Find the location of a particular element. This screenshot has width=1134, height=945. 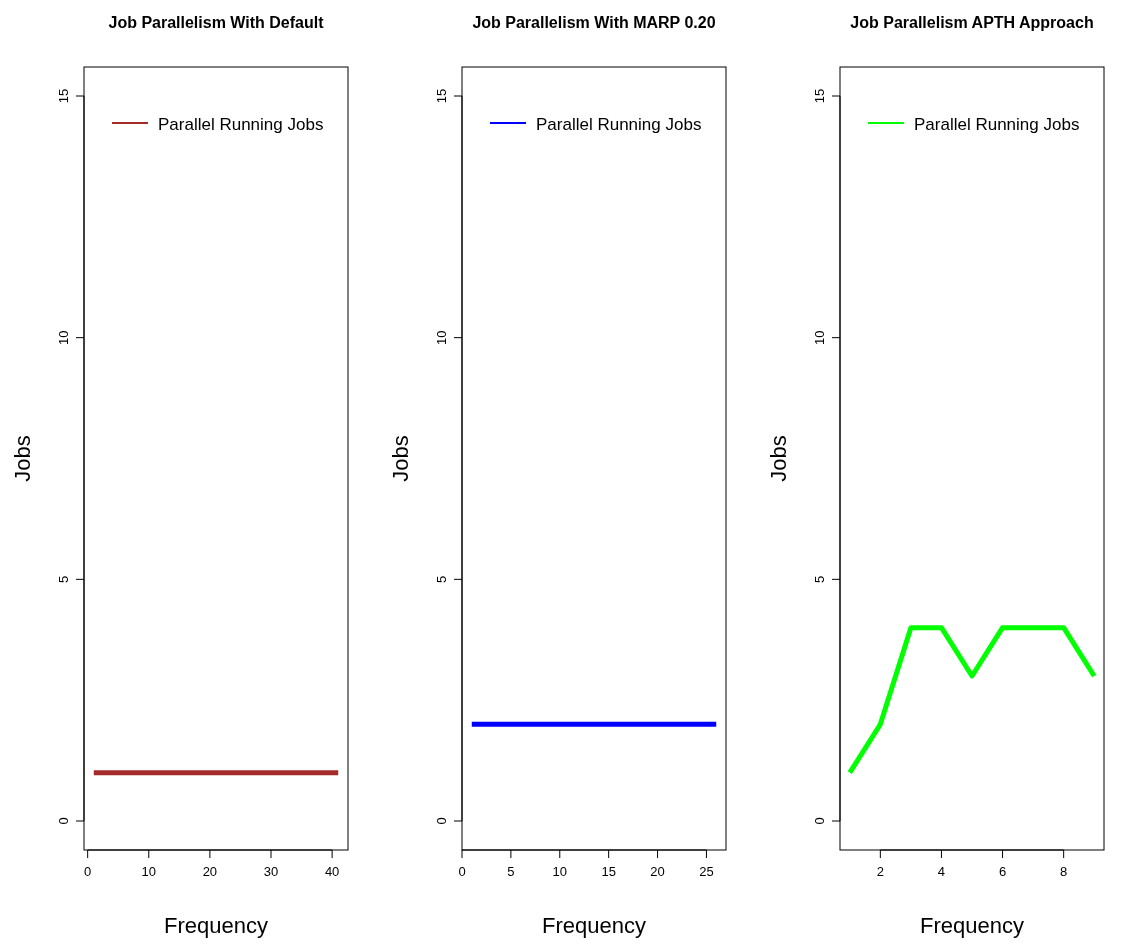

chart-title: Job Parallelism With MARP 0.20 is located at coordinates (594, 22).